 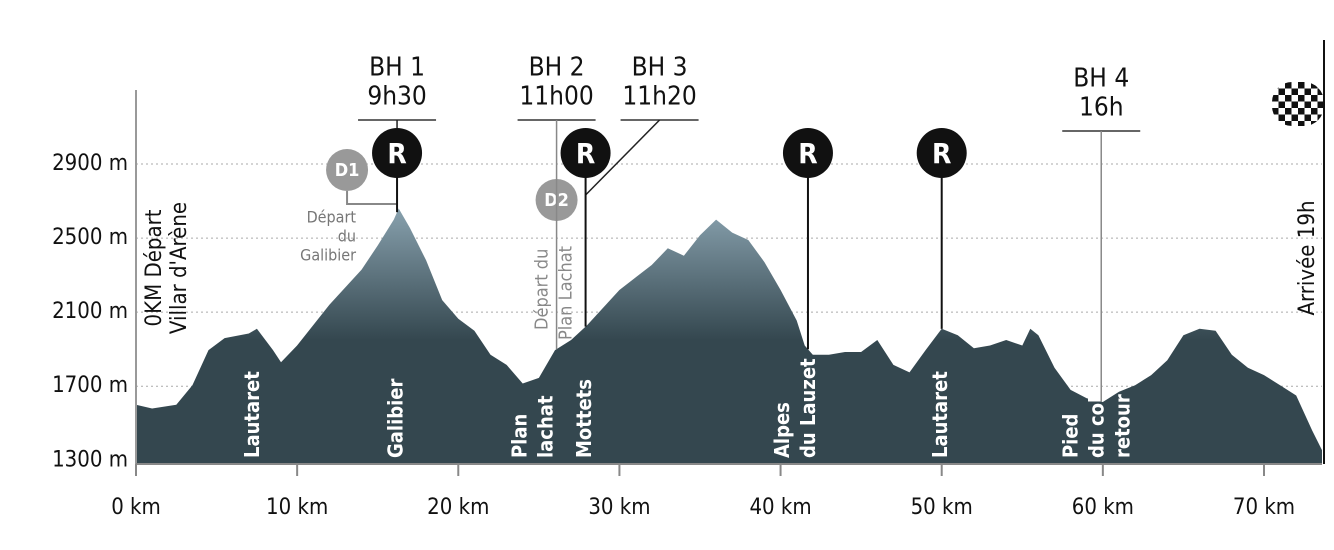 What do you see at coordinates (90, 237) in the screenshot?
I see `y-tick-label: 2500 m` at bounding box center [90, 237].